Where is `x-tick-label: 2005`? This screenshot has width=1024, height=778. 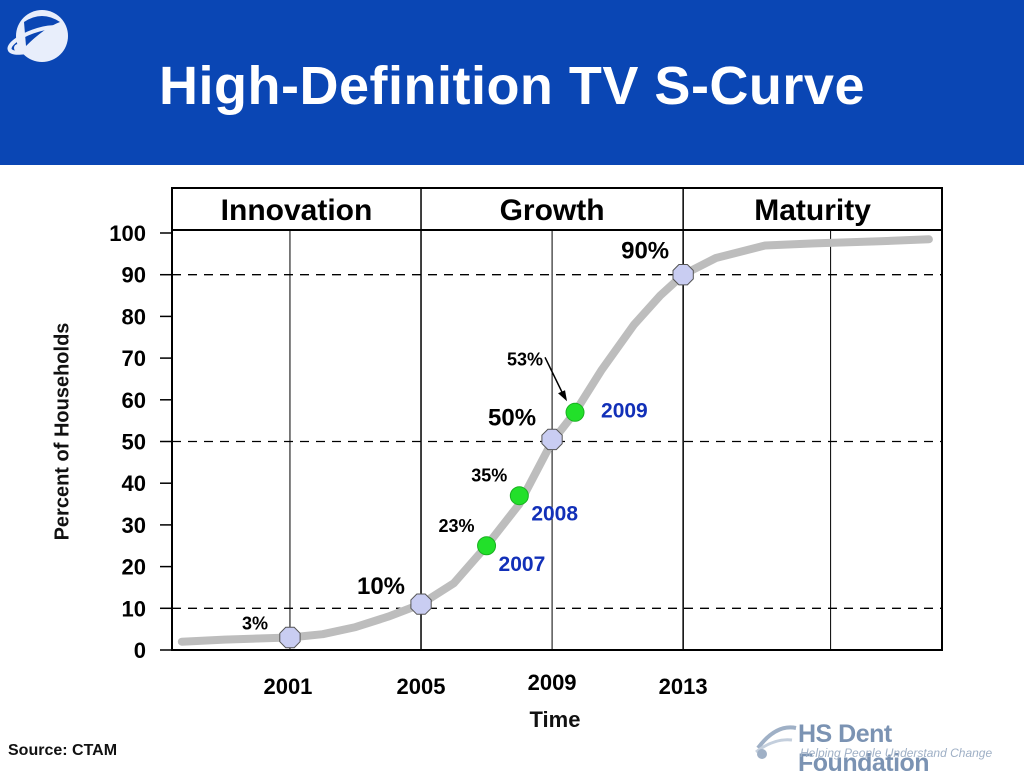
x-tick-label: 2005 is located at coordinates (421, 686).